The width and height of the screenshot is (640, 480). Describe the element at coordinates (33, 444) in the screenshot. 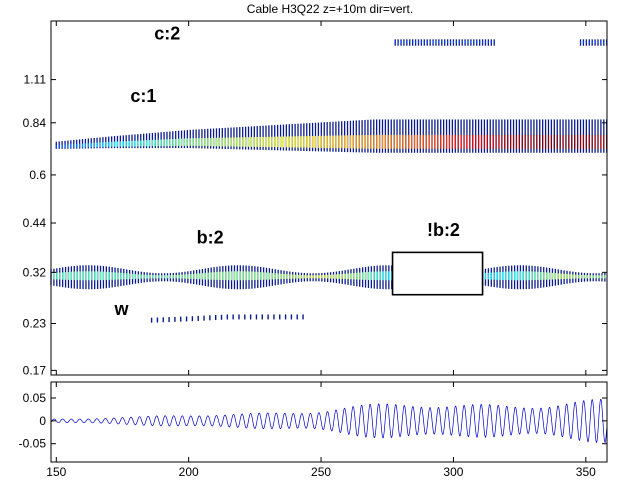

I see `y-tick-label: -0.05` at that location.